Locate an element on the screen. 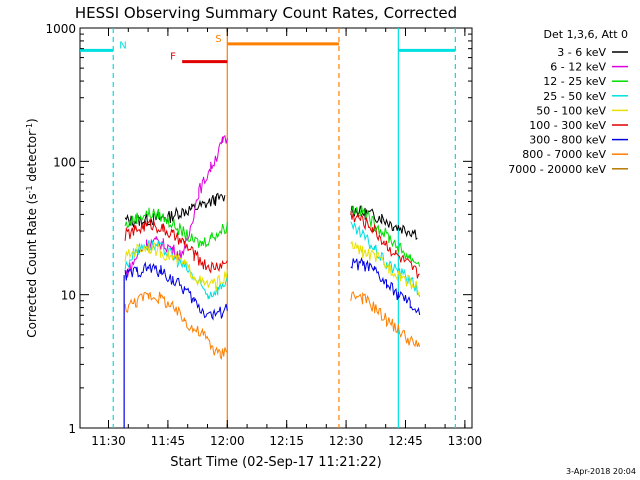 This screenshot has width=640, height=480. legend-label: 25 - 50 keV is located at coordinates (574, 96).